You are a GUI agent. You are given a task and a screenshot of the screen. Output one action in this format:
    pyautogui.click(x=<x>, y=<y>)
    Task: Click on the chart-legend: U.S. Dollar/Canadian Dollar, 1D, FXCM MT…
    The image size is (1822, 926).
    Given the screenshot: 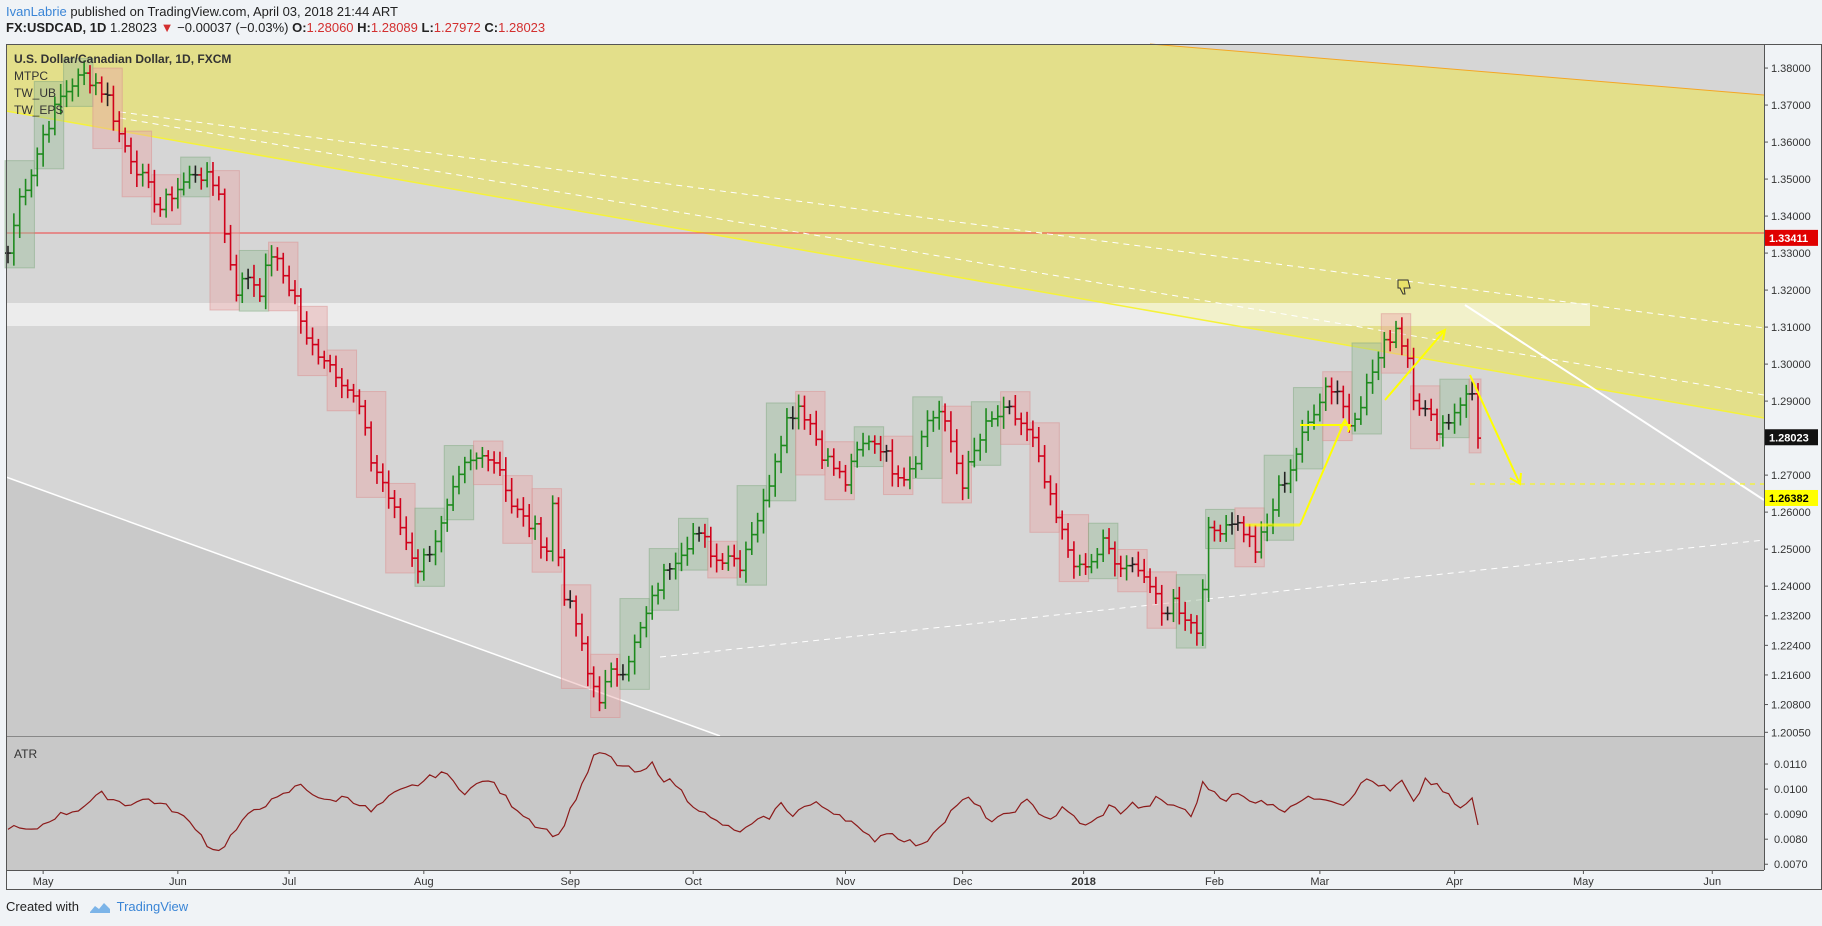 What is the action you would take?
    pyautogui.click(x=122, y=84)
    